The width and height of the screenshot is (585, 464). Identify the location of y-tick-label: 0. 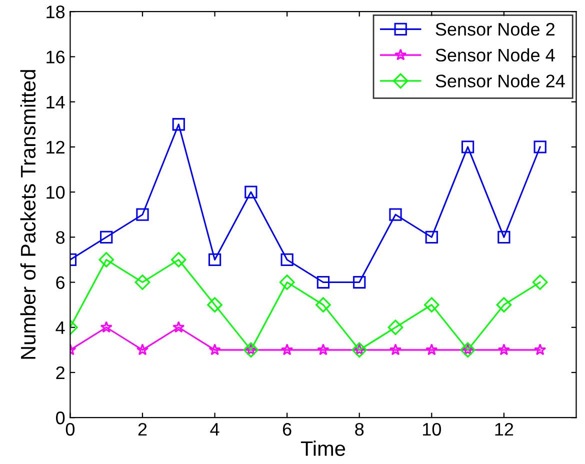
(60, 418).